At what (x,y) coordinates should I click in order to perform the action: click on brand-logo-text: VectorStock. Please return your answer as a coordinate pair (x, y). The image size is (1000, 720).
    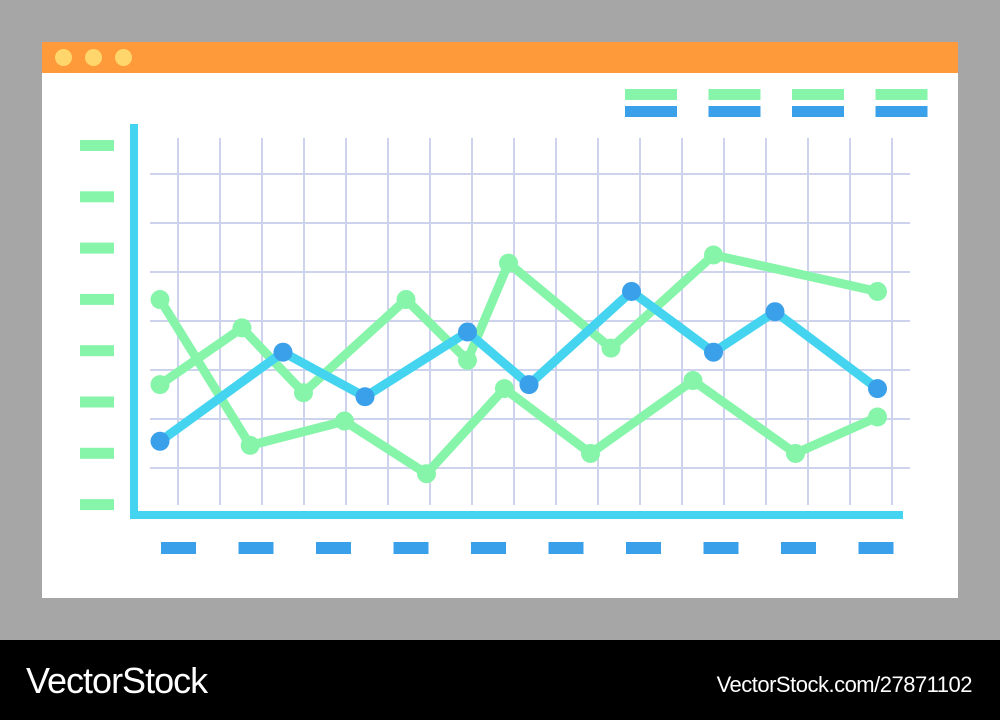
    Looking at the image, I should click on (117, 680).